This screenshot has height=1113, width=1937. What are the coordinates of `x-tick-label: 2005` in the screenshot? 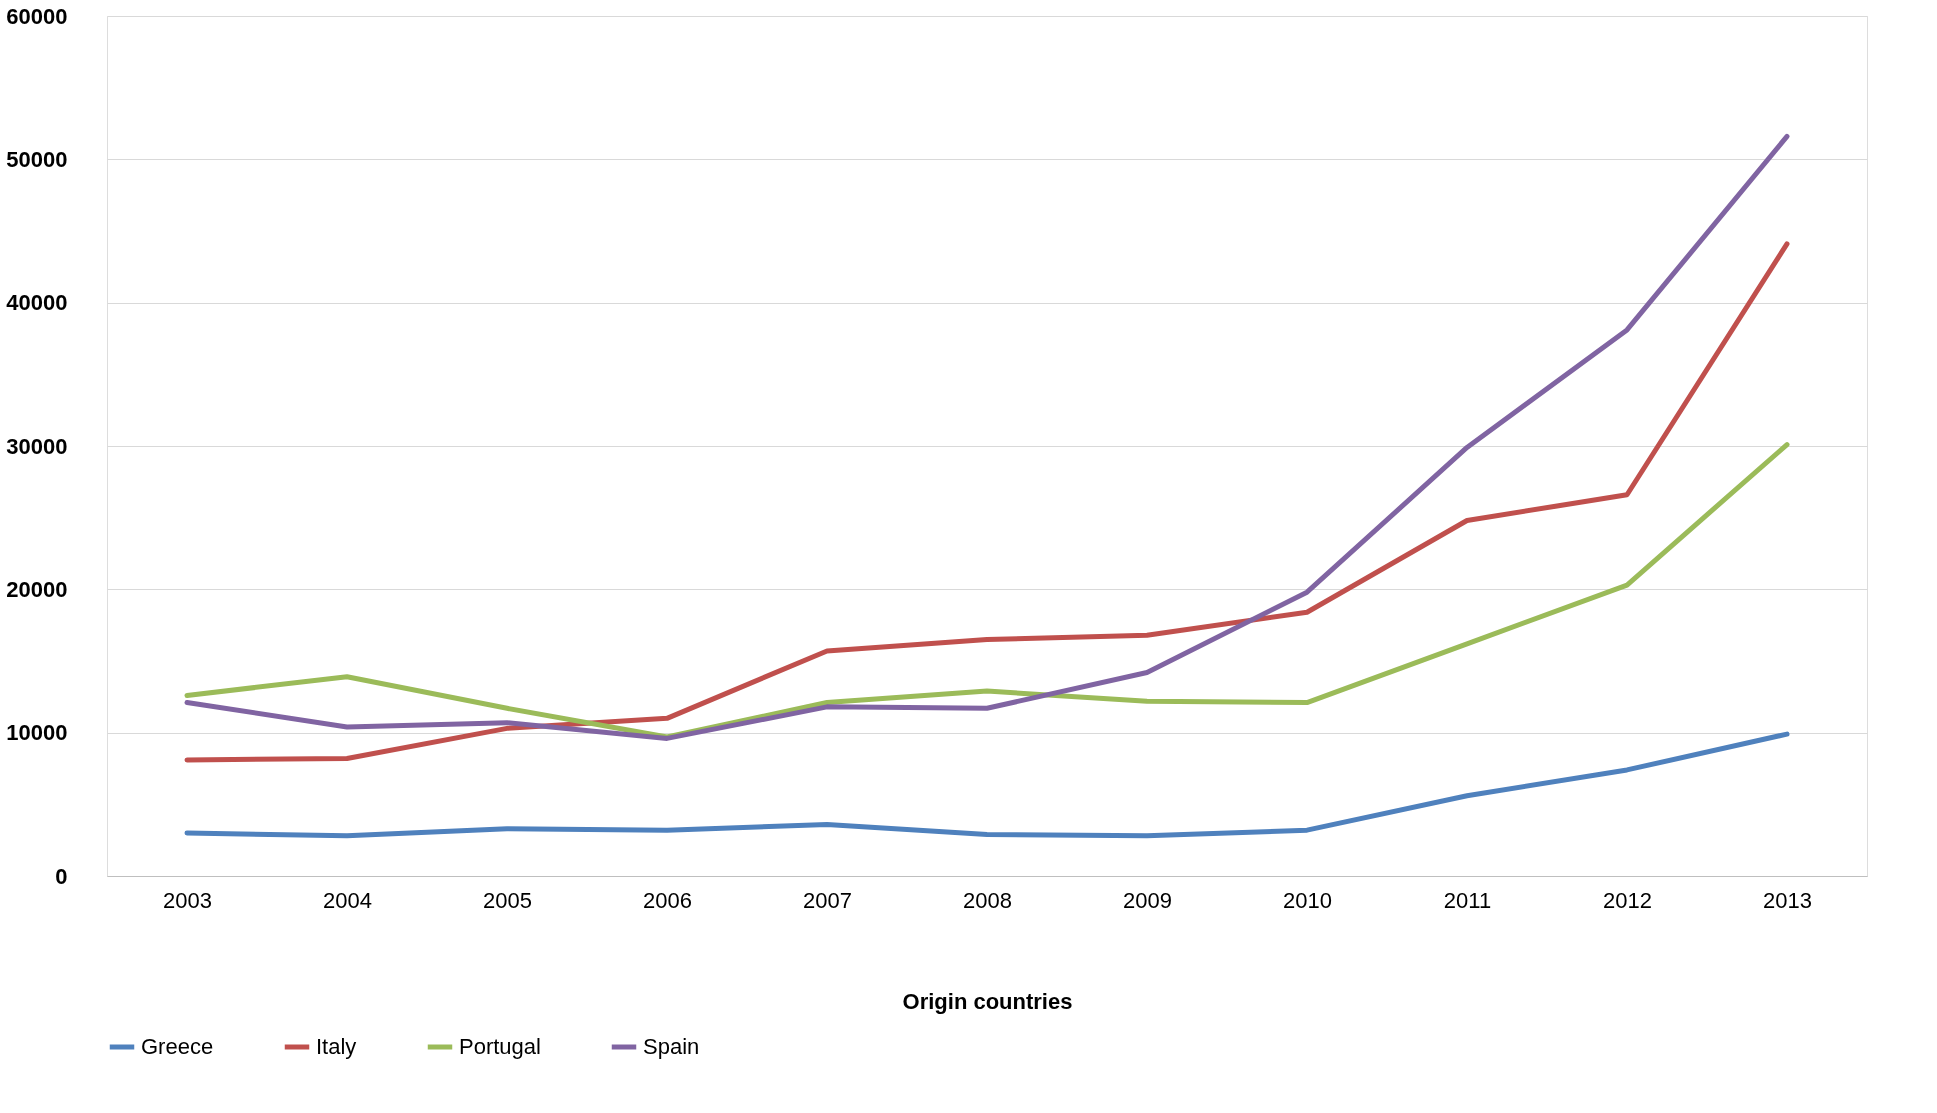 It's located at (507, 900).